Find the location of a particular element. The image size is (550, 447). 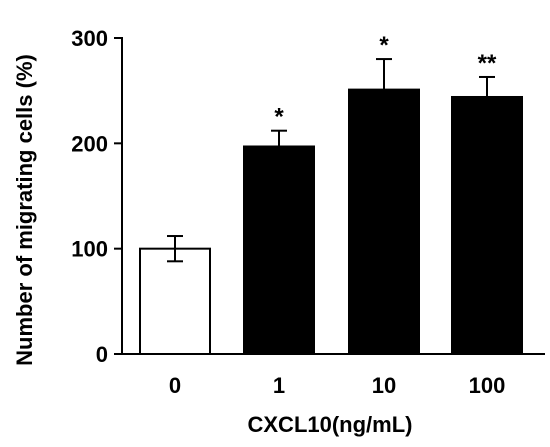

y-tick-label-100: 100 is located at coordinates (89, 249).